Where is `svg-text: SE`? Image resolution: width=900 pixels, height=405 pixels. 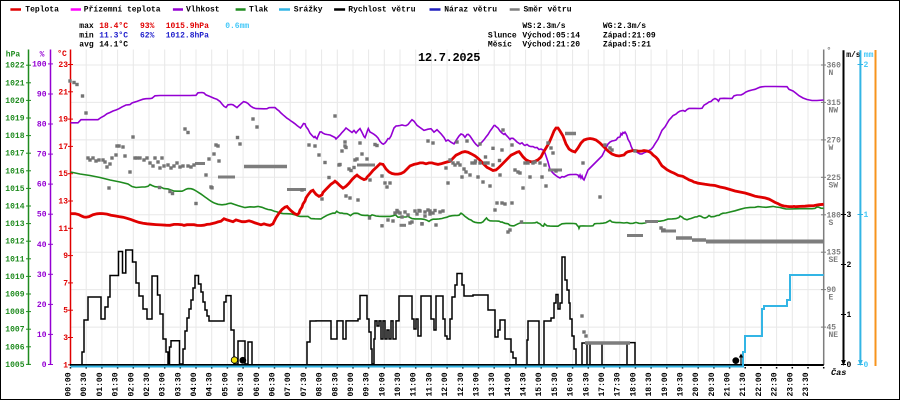 svg-text: SE is located at coordinates (834, 260).